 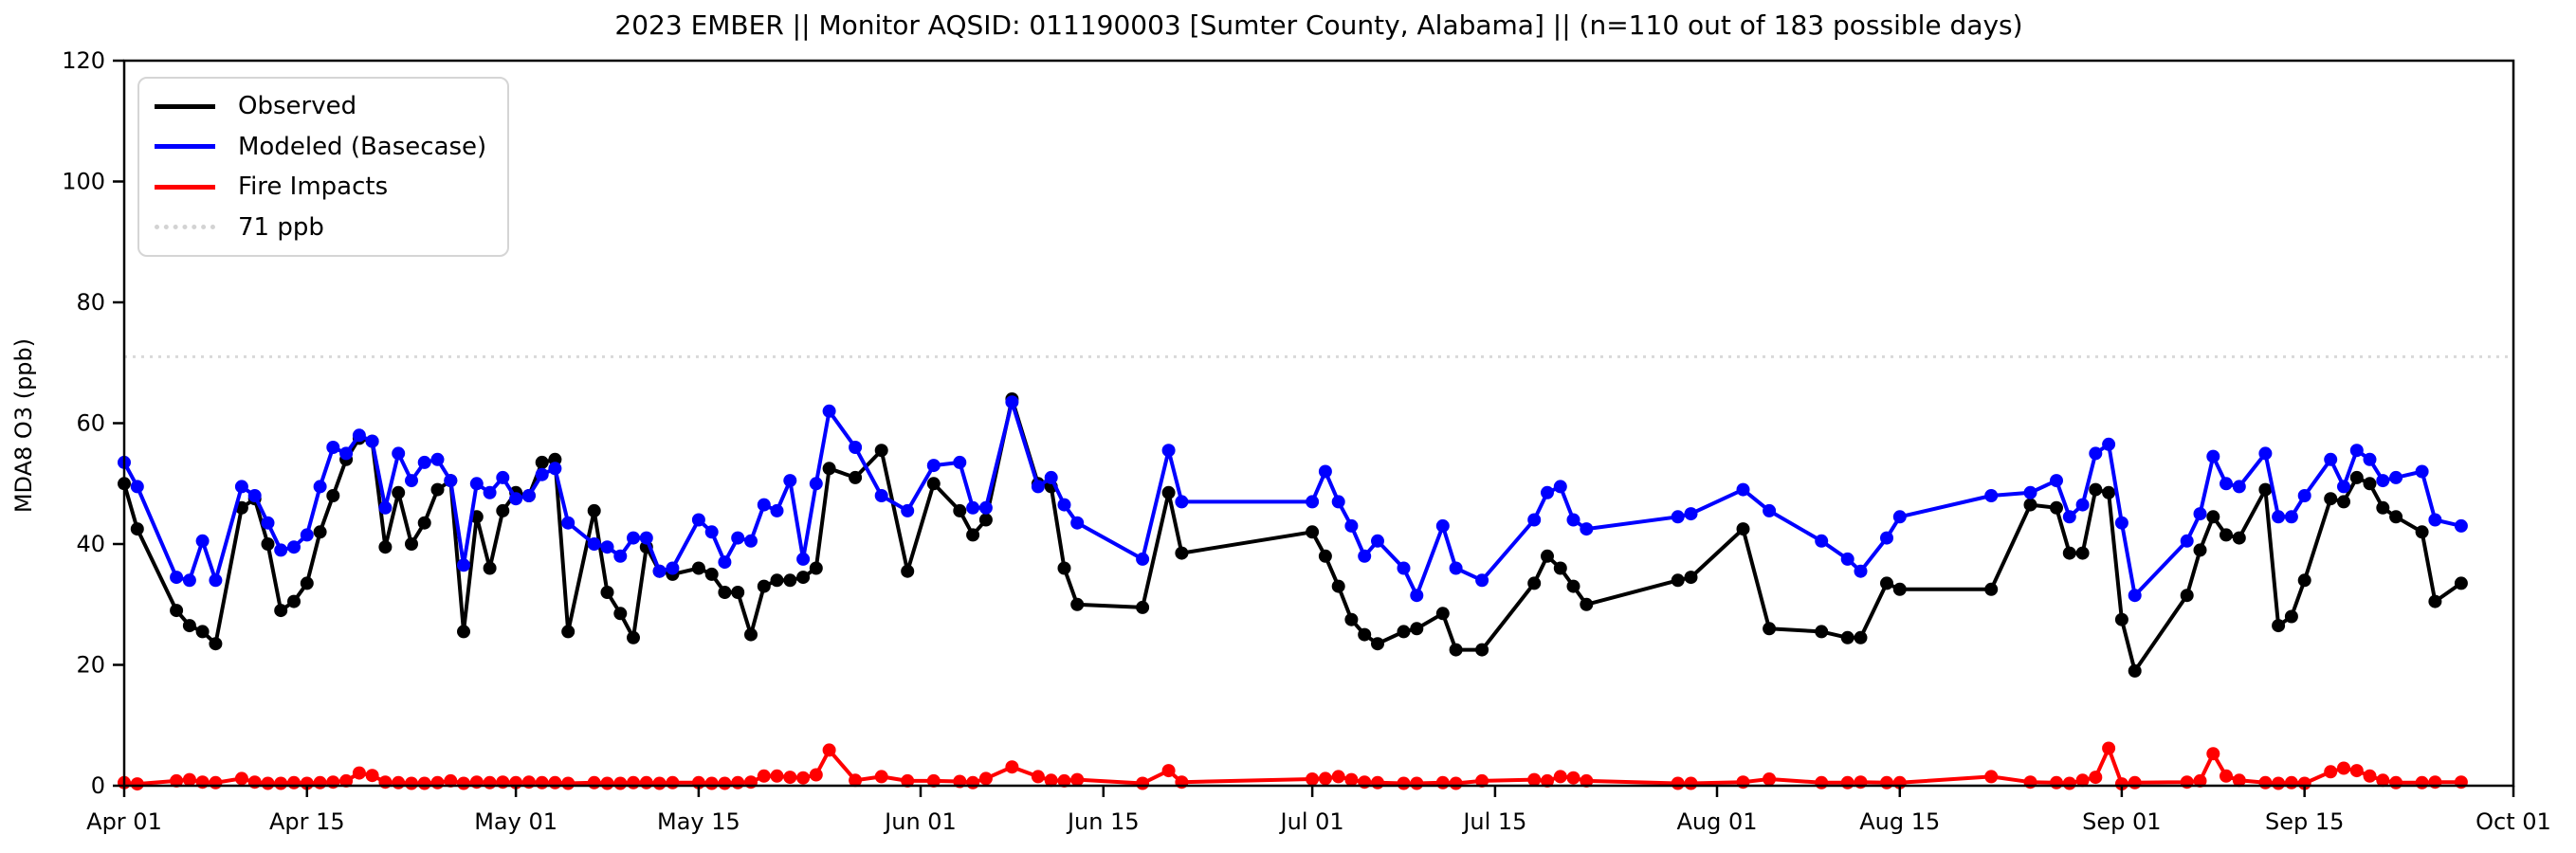 I want to click on x-tick-label: Aug 01, so click(x=1716, y=821).